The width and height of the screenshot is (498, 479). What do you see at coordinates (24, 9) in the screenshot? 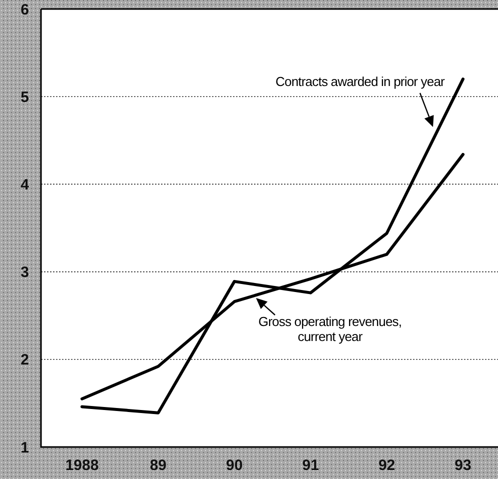
I see `y-tick-label: 6` at bounding box center [24, 9].